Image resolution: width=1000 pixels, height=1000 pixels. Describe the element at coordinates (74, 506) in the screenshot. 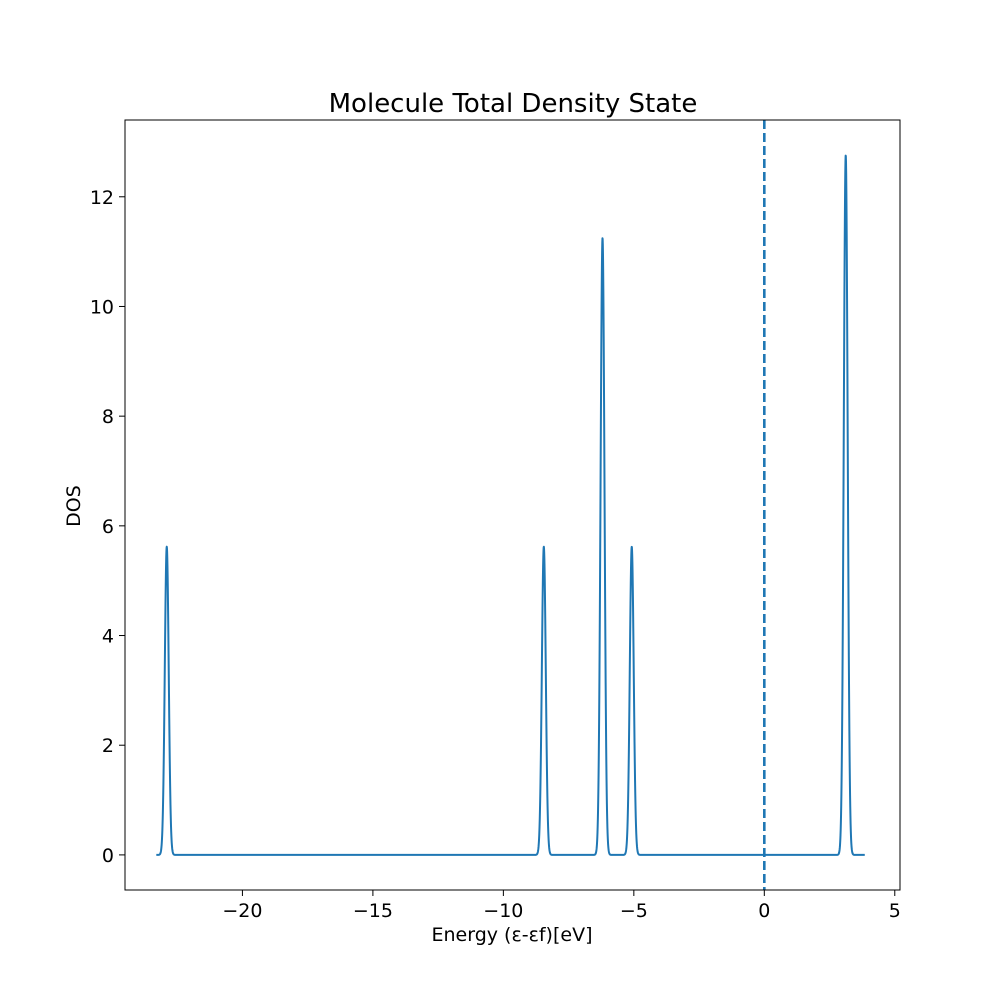

I see `y-axis-label: DOS` at that location.